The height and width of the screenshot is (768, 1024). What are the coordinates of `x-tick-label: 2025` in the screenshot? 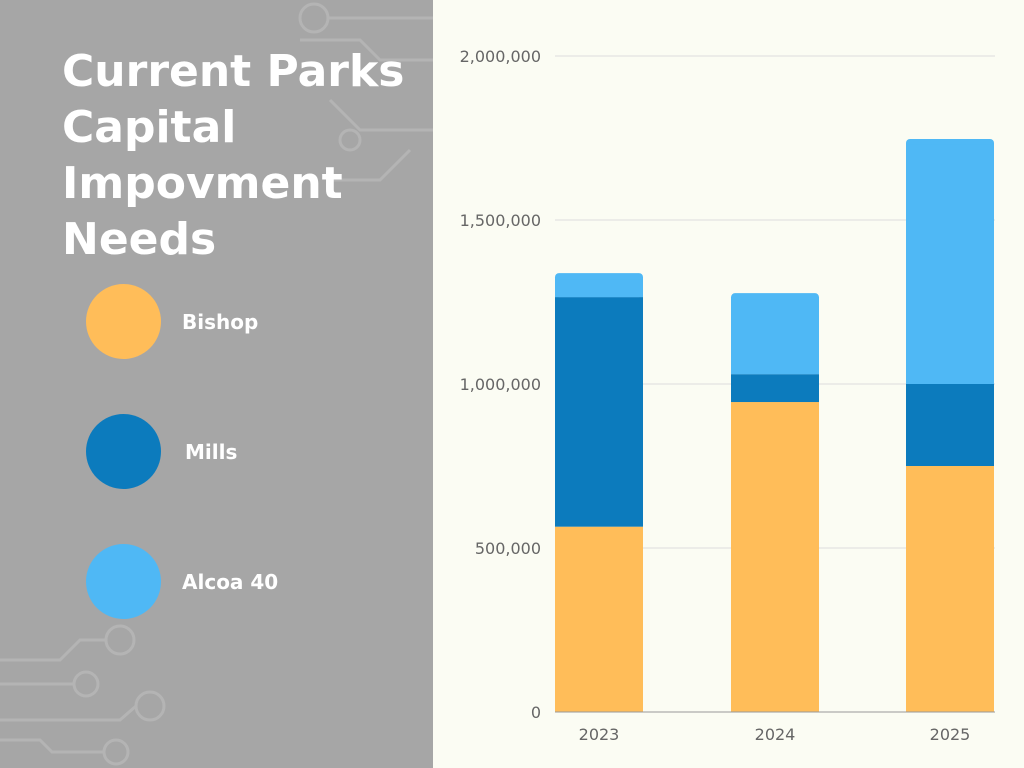 It's located at (950, 734).